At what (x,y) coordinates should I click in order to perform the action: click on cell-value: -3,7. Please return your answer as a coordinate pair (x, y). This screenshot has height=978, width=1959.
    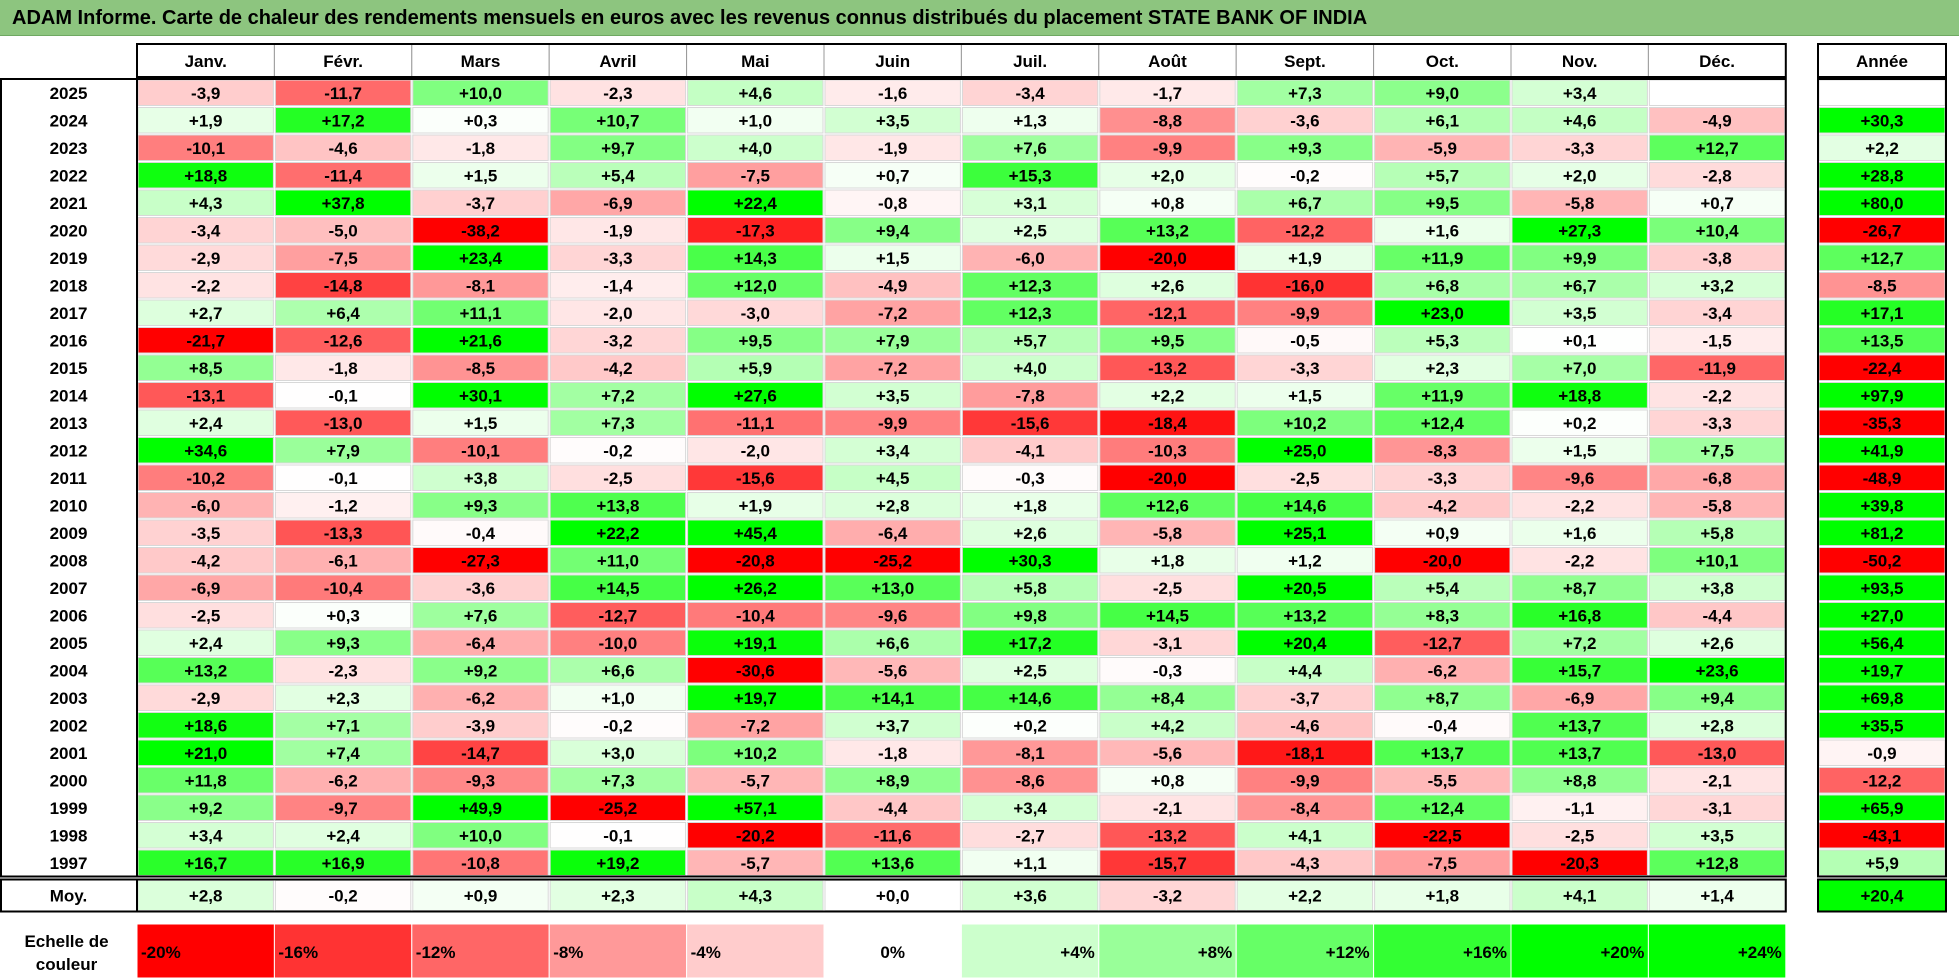
    Looking at the image, I should click on (480, 203).